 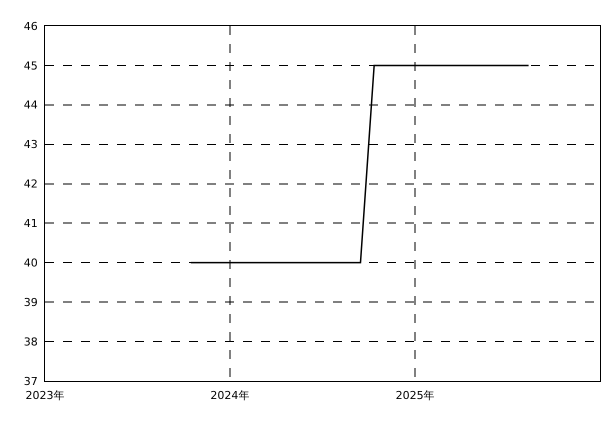 What do you see at coordinates (45, 395) in the screenshot?
I see `x-tick-label: 2023年` at bounding box center [45, 395].